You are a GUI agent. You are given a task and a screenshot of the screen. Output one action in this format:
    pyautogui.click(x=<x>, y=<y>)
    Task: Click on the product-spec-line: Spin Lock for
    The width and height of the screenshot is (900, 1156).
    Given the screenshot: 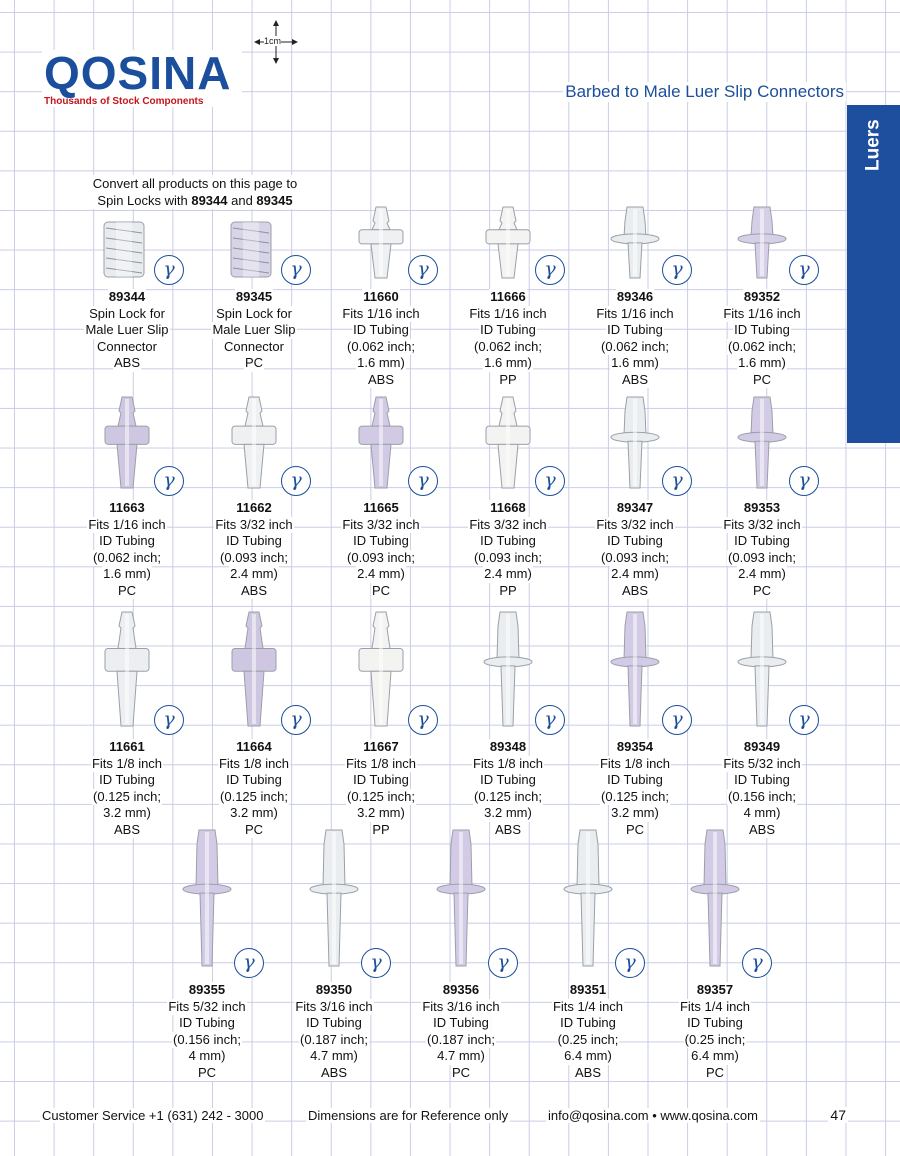 What is the action you would take?
    pyautogui.click(x=254, y=313)
    